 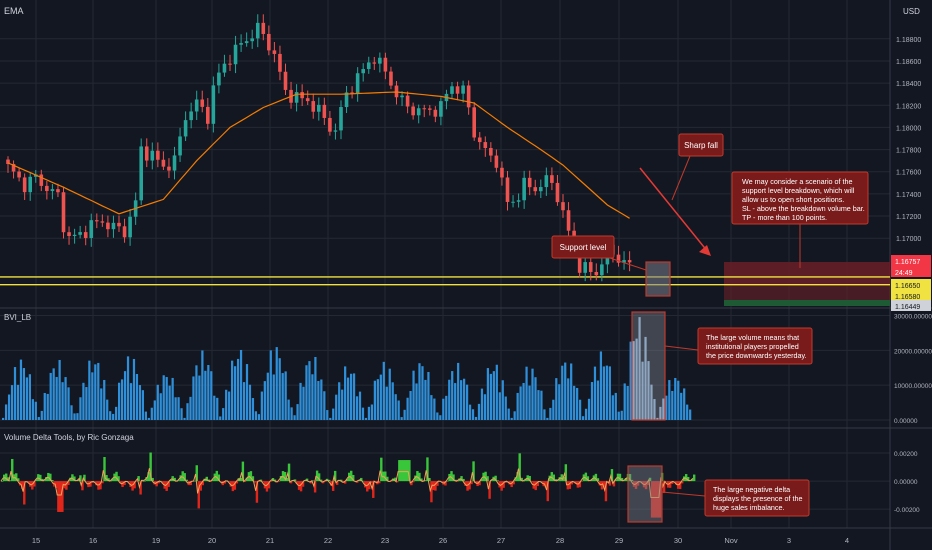 What do you see at coordinates (913, 386) in the screenshot?
I see `volume-tick-label: 10000.00000` at bounding box center [913, 386].